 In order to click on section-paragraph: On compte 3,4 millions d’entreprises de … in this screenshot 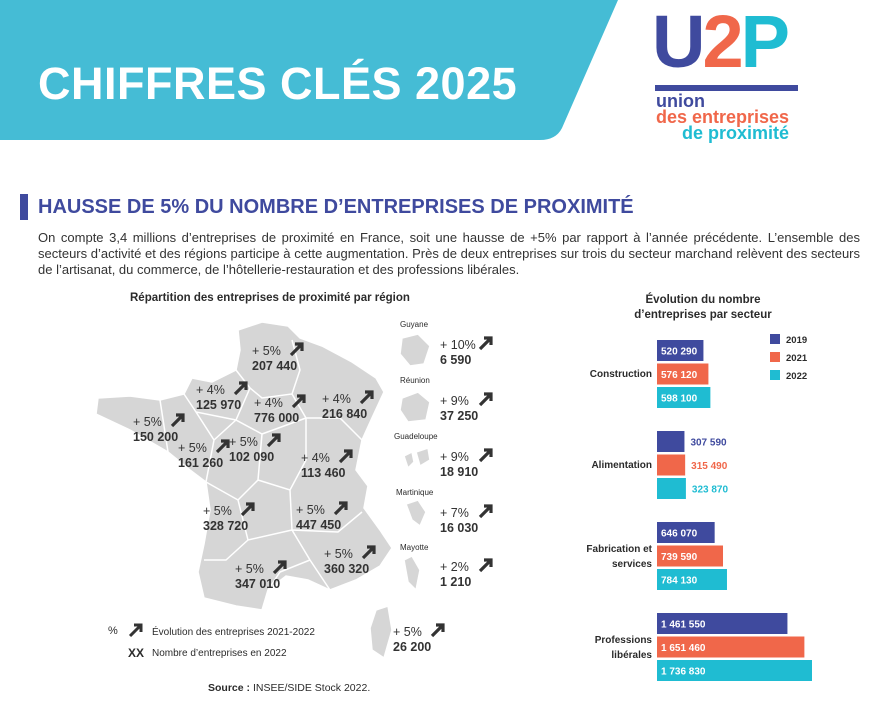, I will do `click(449, 253)`.